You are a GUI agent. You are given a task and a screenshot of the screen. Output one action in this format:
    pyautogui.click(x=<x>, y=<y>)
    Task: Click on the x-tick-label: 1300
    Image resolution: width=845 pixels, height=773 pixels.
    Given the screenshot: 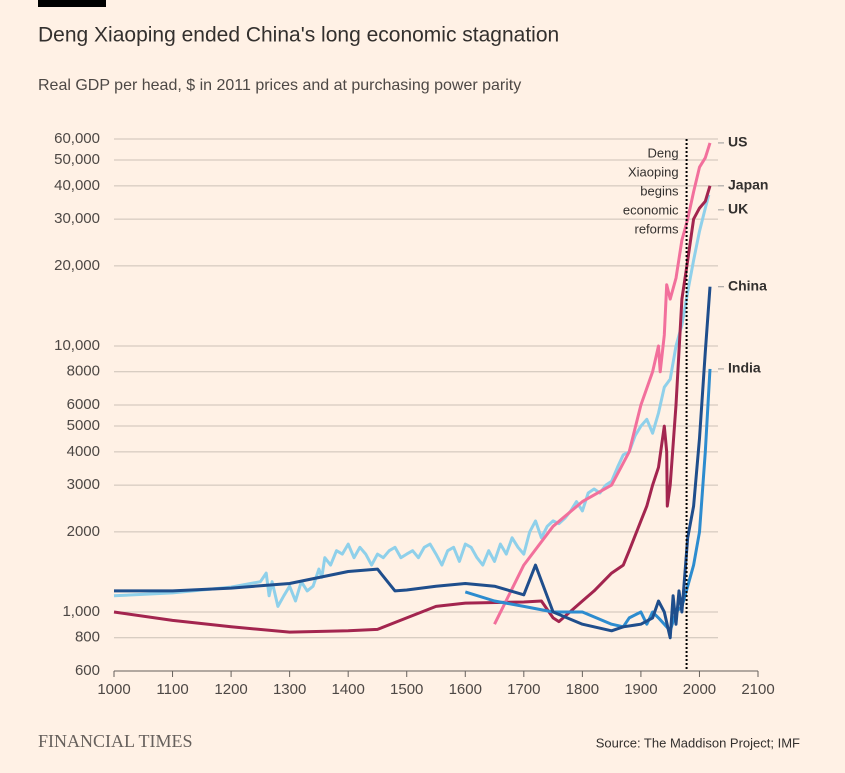 What is the action you would take?
    pyautogui.click(x=289, y=689)
    